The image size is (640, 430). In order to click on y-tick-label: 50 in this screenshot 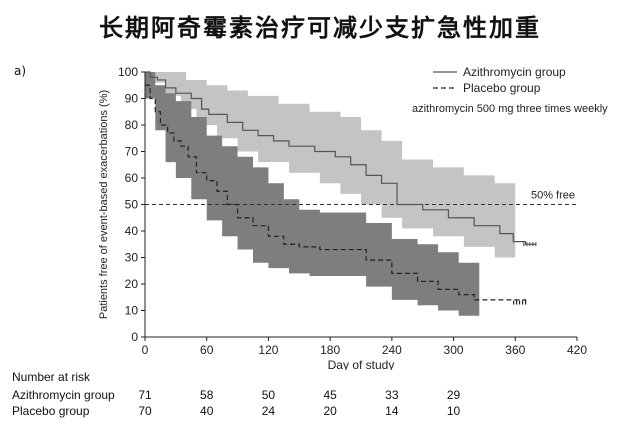, I will do `click(132, 205)`.